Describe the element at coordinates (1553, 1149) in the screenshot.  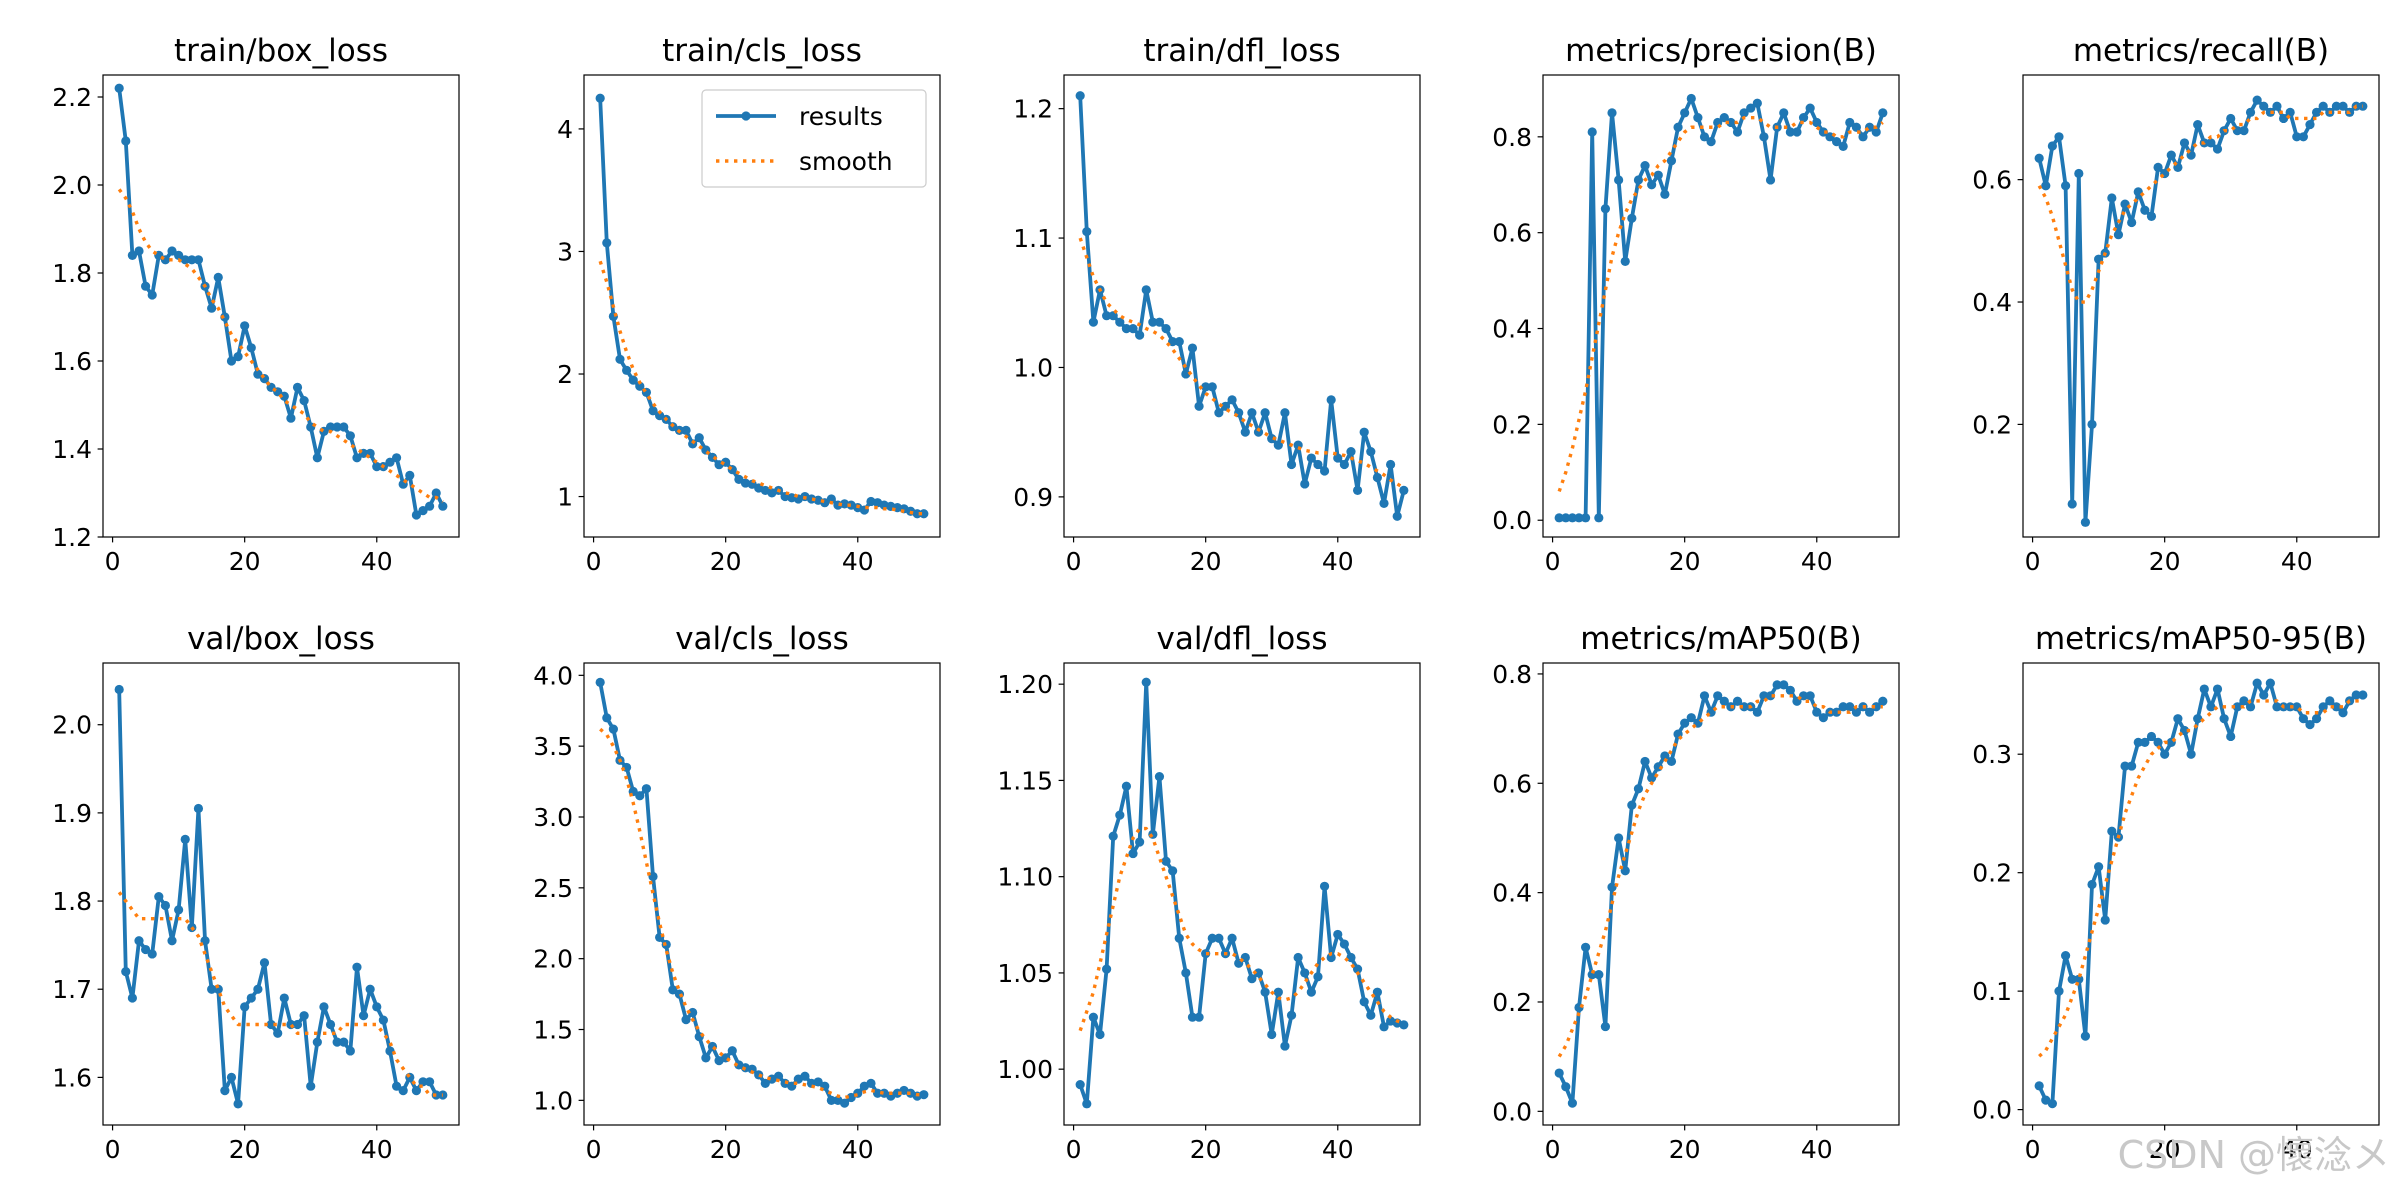
I see `x-tick-label: 0` at that location.